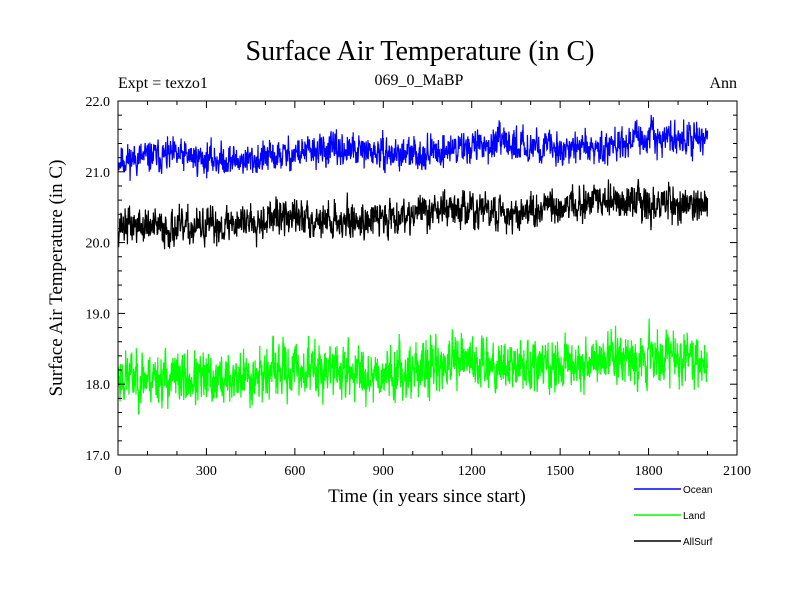 The width and height of the screenshot is (800, 600). Describe the element at coordinates (294, 471) in the screenshot. I see `x-tick-label: 600` at that location.